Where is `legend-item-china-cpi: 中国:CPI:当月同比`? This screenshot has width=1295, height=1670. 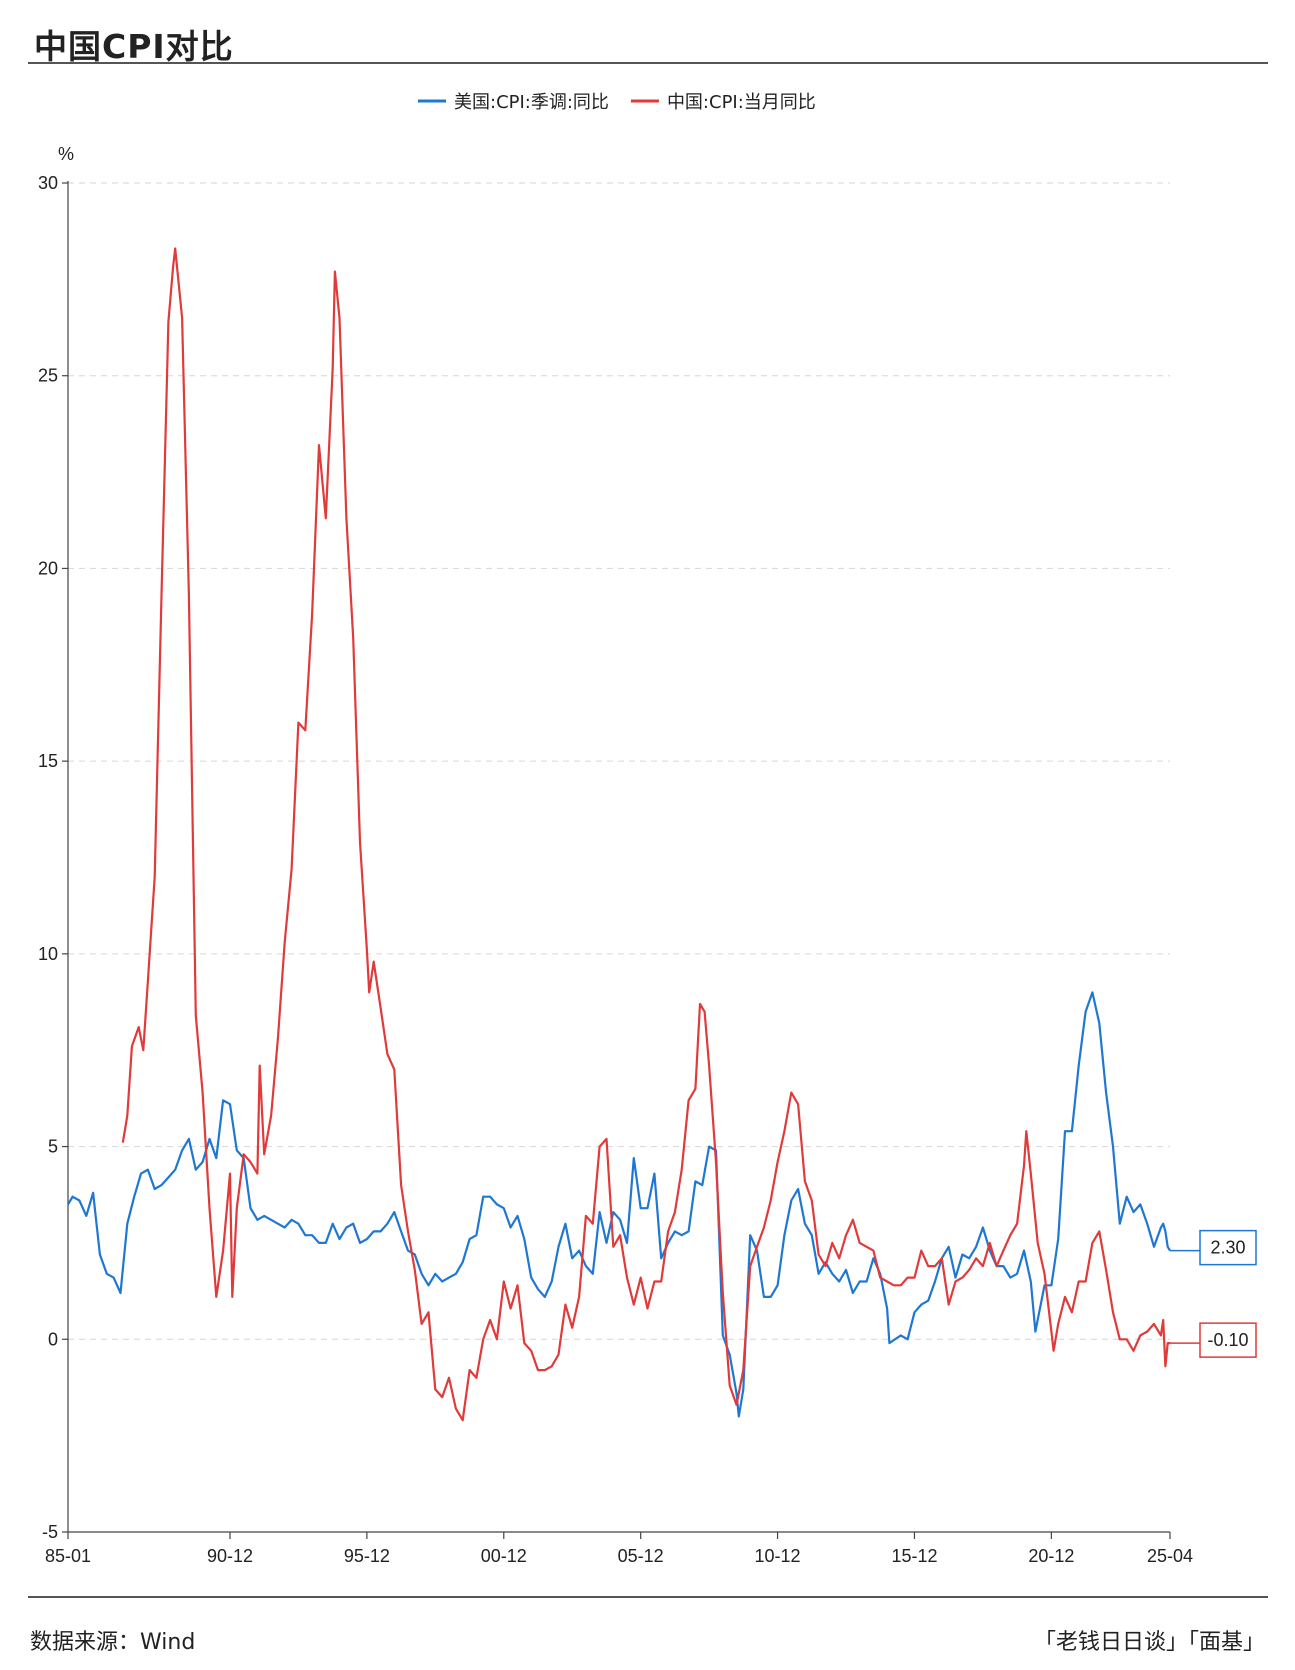 legend-item-china-cpi: 中国:CPI:当月同比 is located at coordinates (723, 102).